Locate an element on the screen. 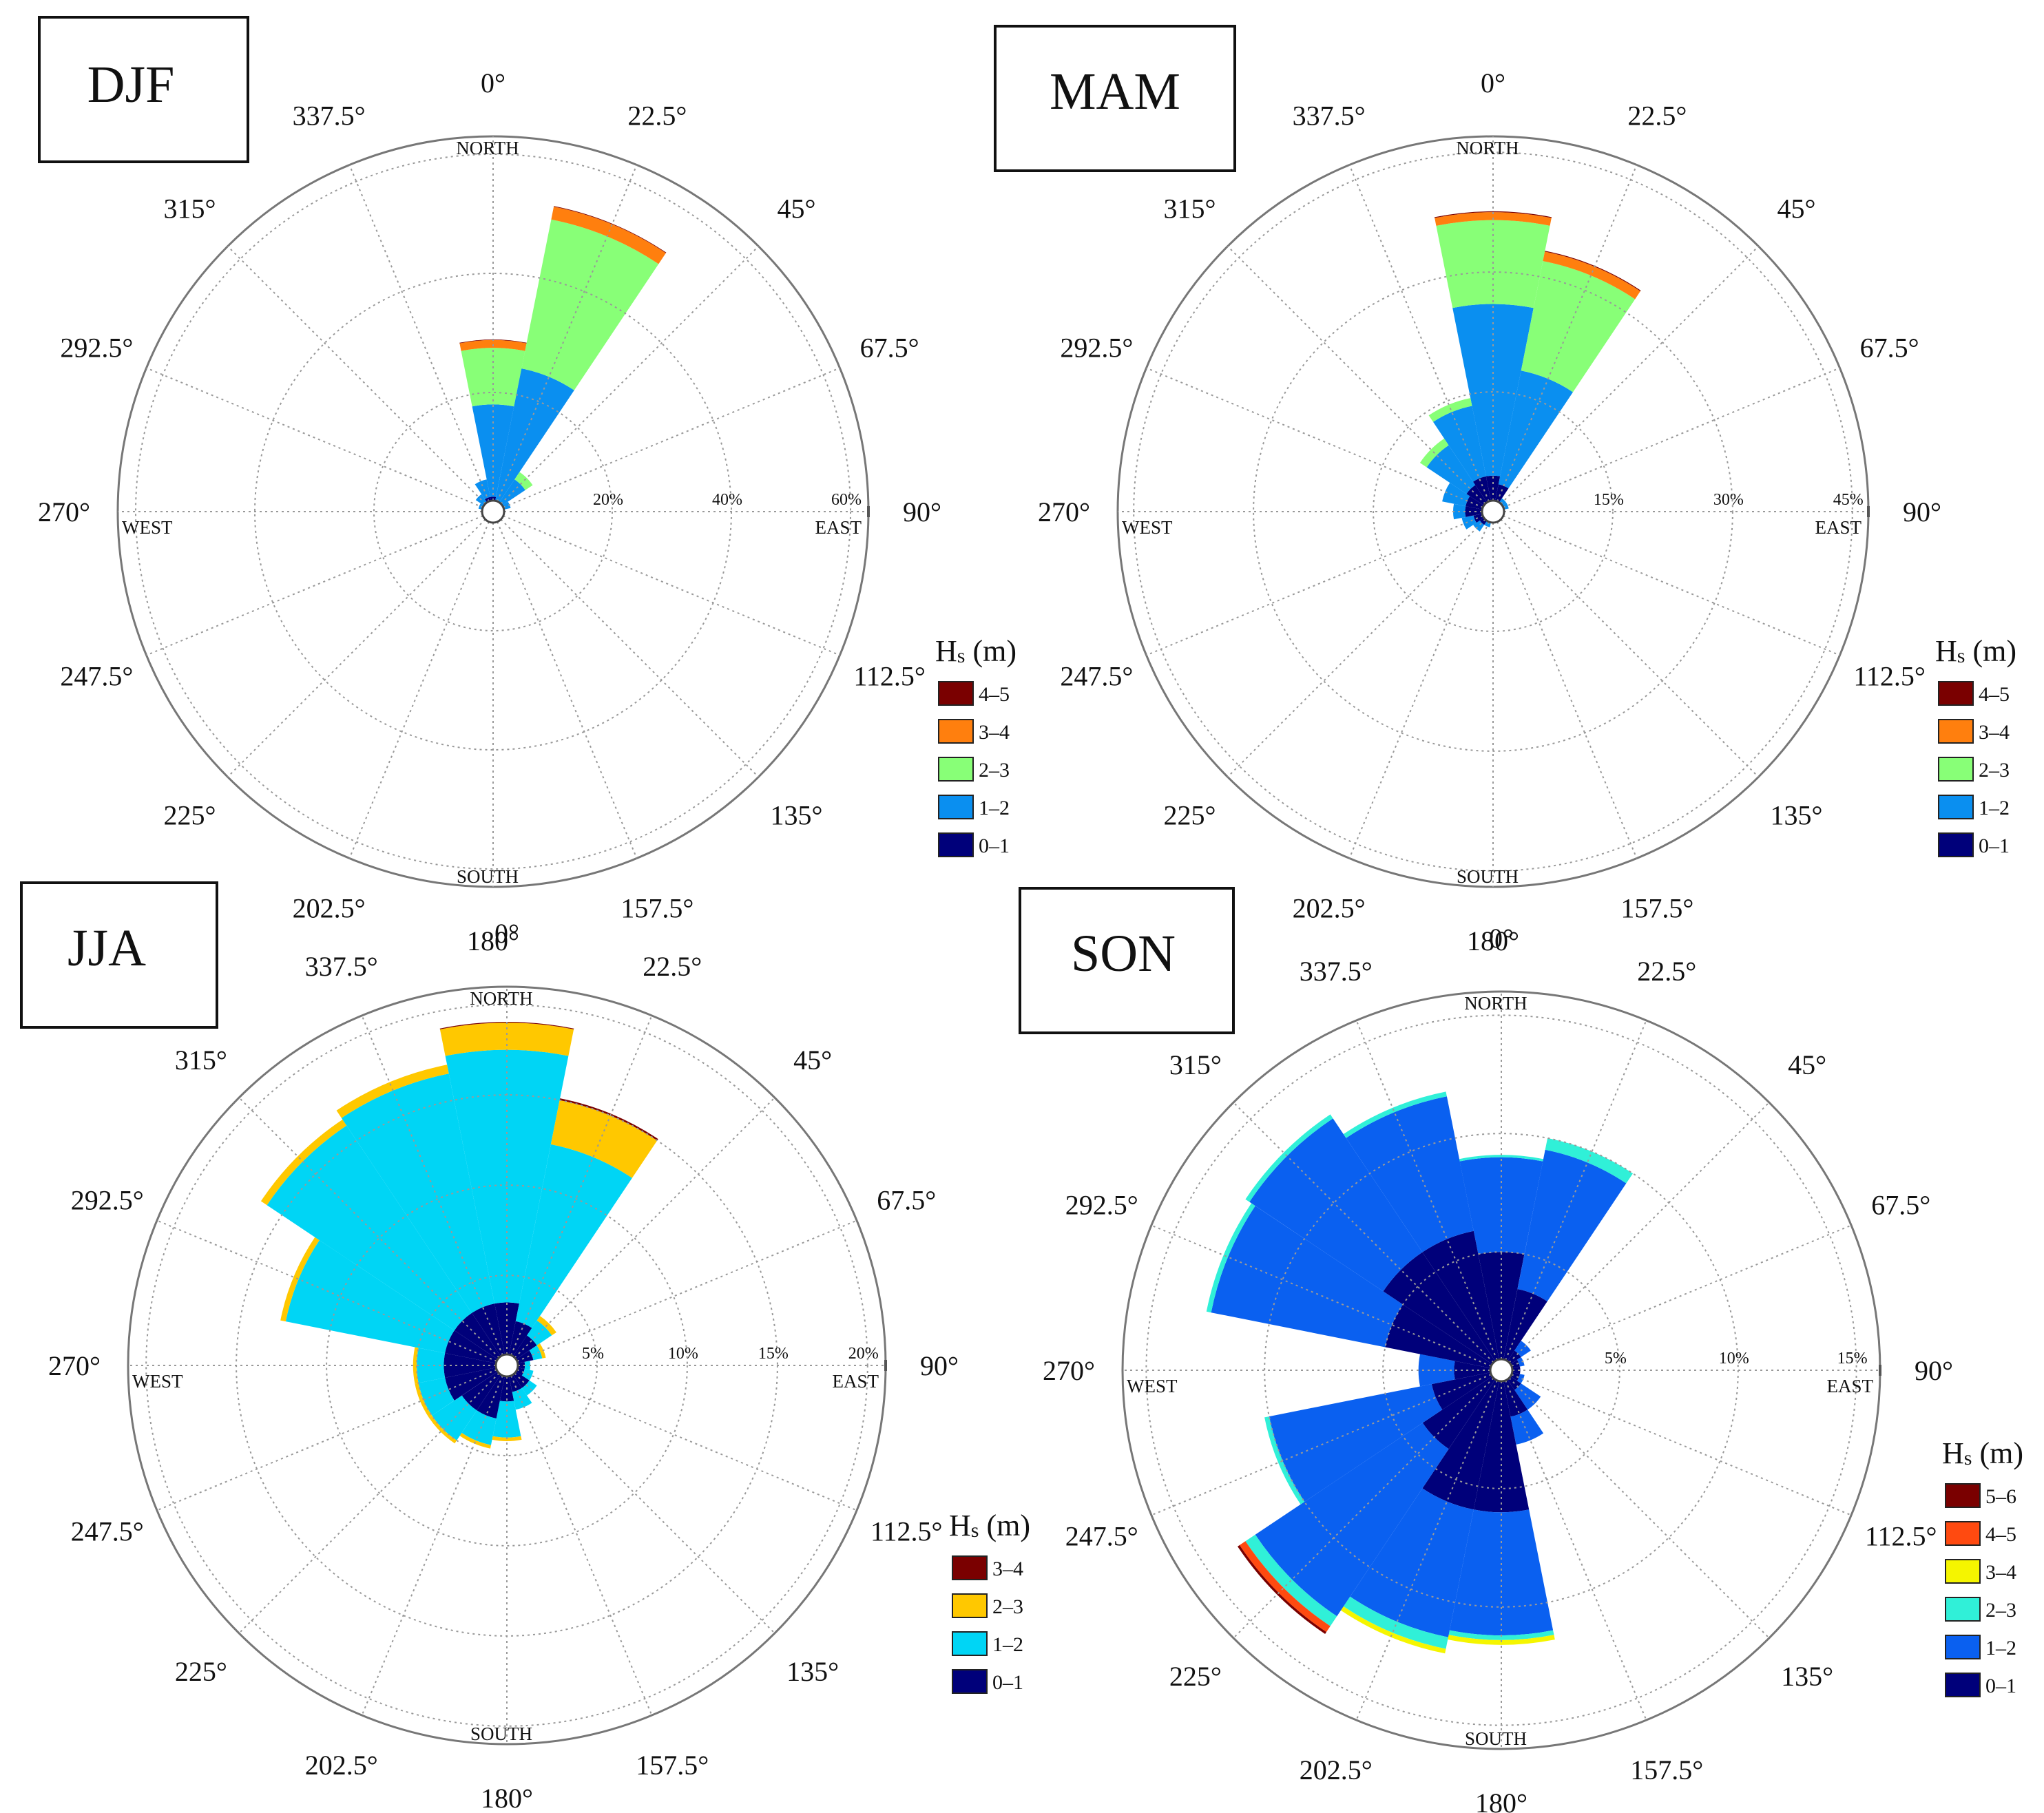 The image size is (2044, 1813). direction-label: 225° is located at coordinates (1195, 1676).